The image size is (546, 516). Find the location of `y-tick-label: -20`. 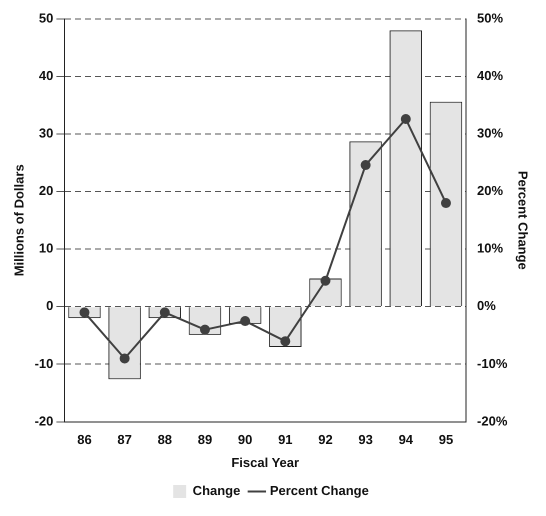

y-tick-label: -20 is located at coordinates (44, 420).